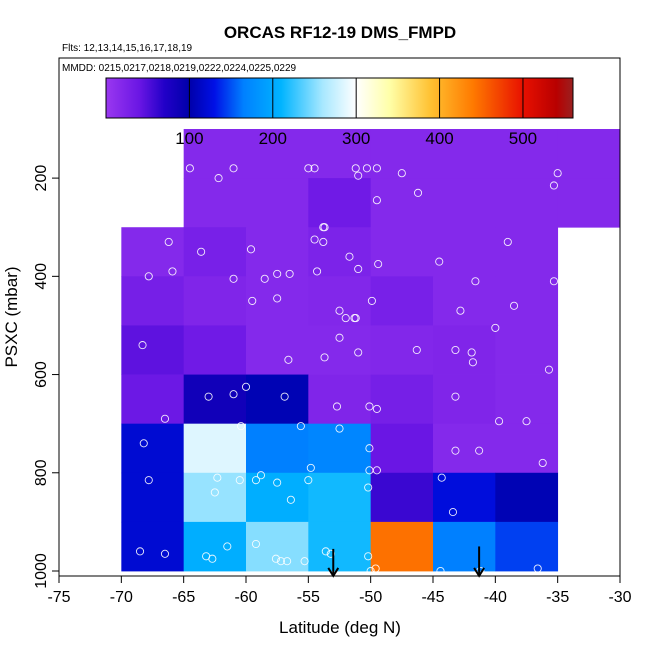 This screenshot has height=650, width=650. What do you see at coordinates (339, 591) in the screenshot?
I see `x-axis: -75 -70 -65 -60 -55 -50 -45 -40 -35 -30` at bounding box center [339, 591].